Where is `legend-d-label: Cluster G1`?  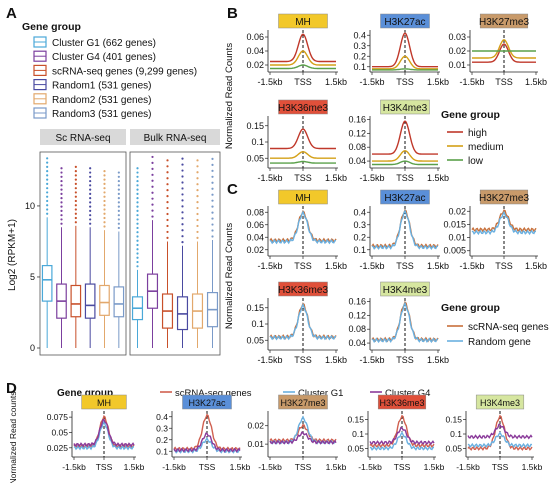
legend-d-label: Cluster G1 is located at coordinates (320, 393).